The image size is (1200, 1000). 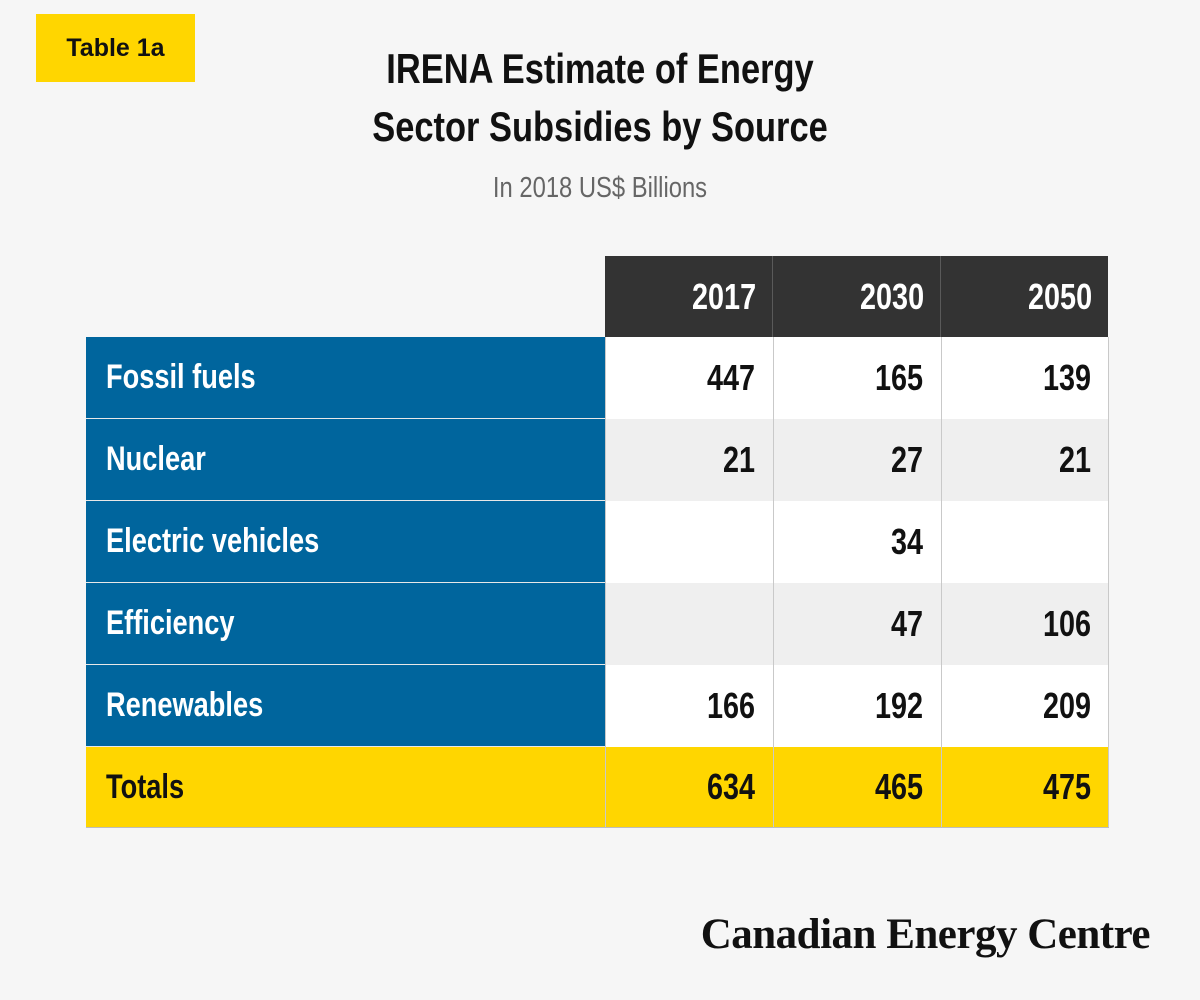 I want to click on column-header-2030: 2030, so click(x=856, y=296).